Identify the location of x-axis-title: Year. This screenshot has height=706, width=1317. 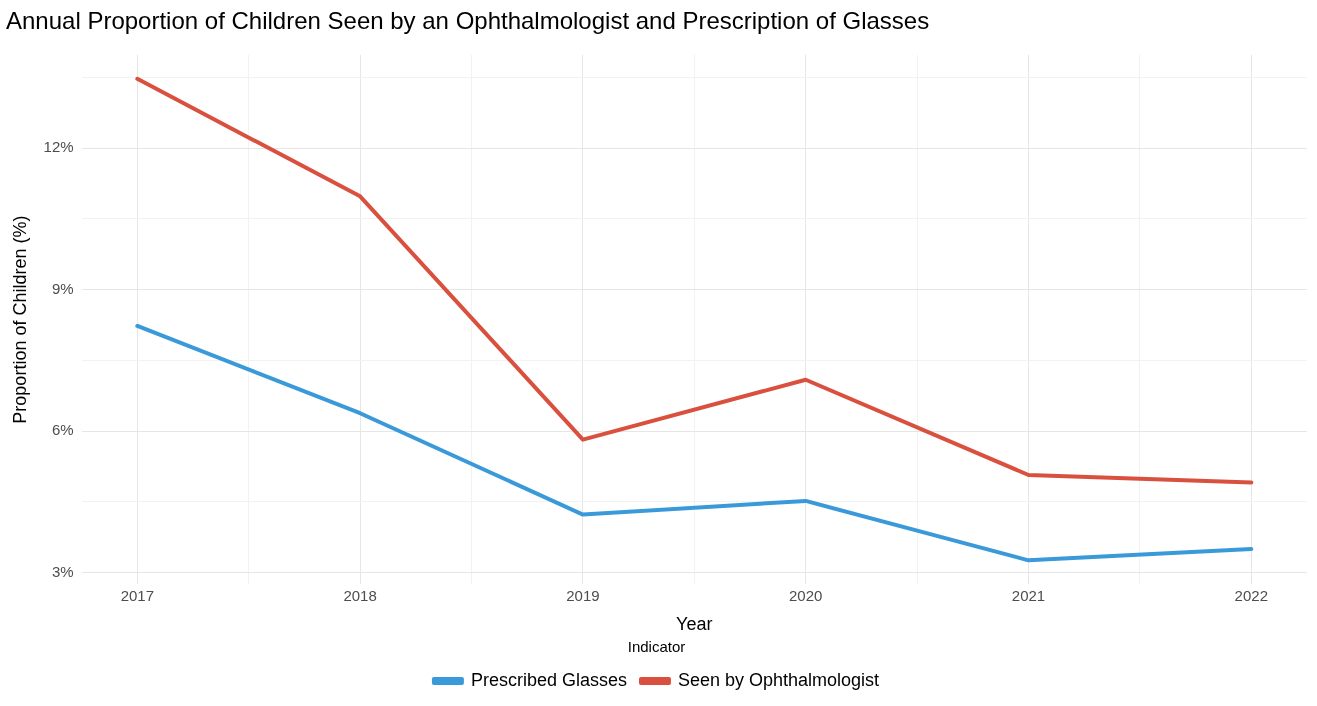
(694, 624).